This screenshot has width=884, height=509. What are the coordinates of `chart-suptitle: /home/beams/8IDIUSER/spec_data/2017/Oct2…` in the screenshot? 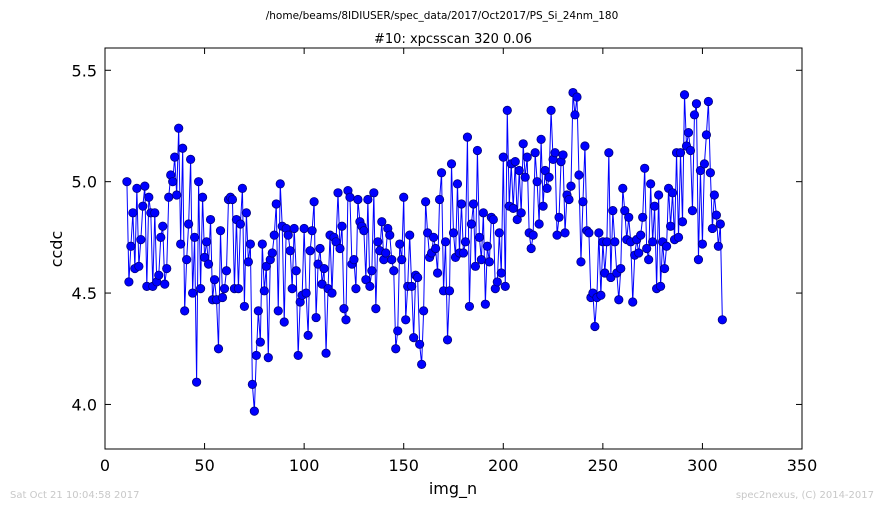 It's located at (442, 16).